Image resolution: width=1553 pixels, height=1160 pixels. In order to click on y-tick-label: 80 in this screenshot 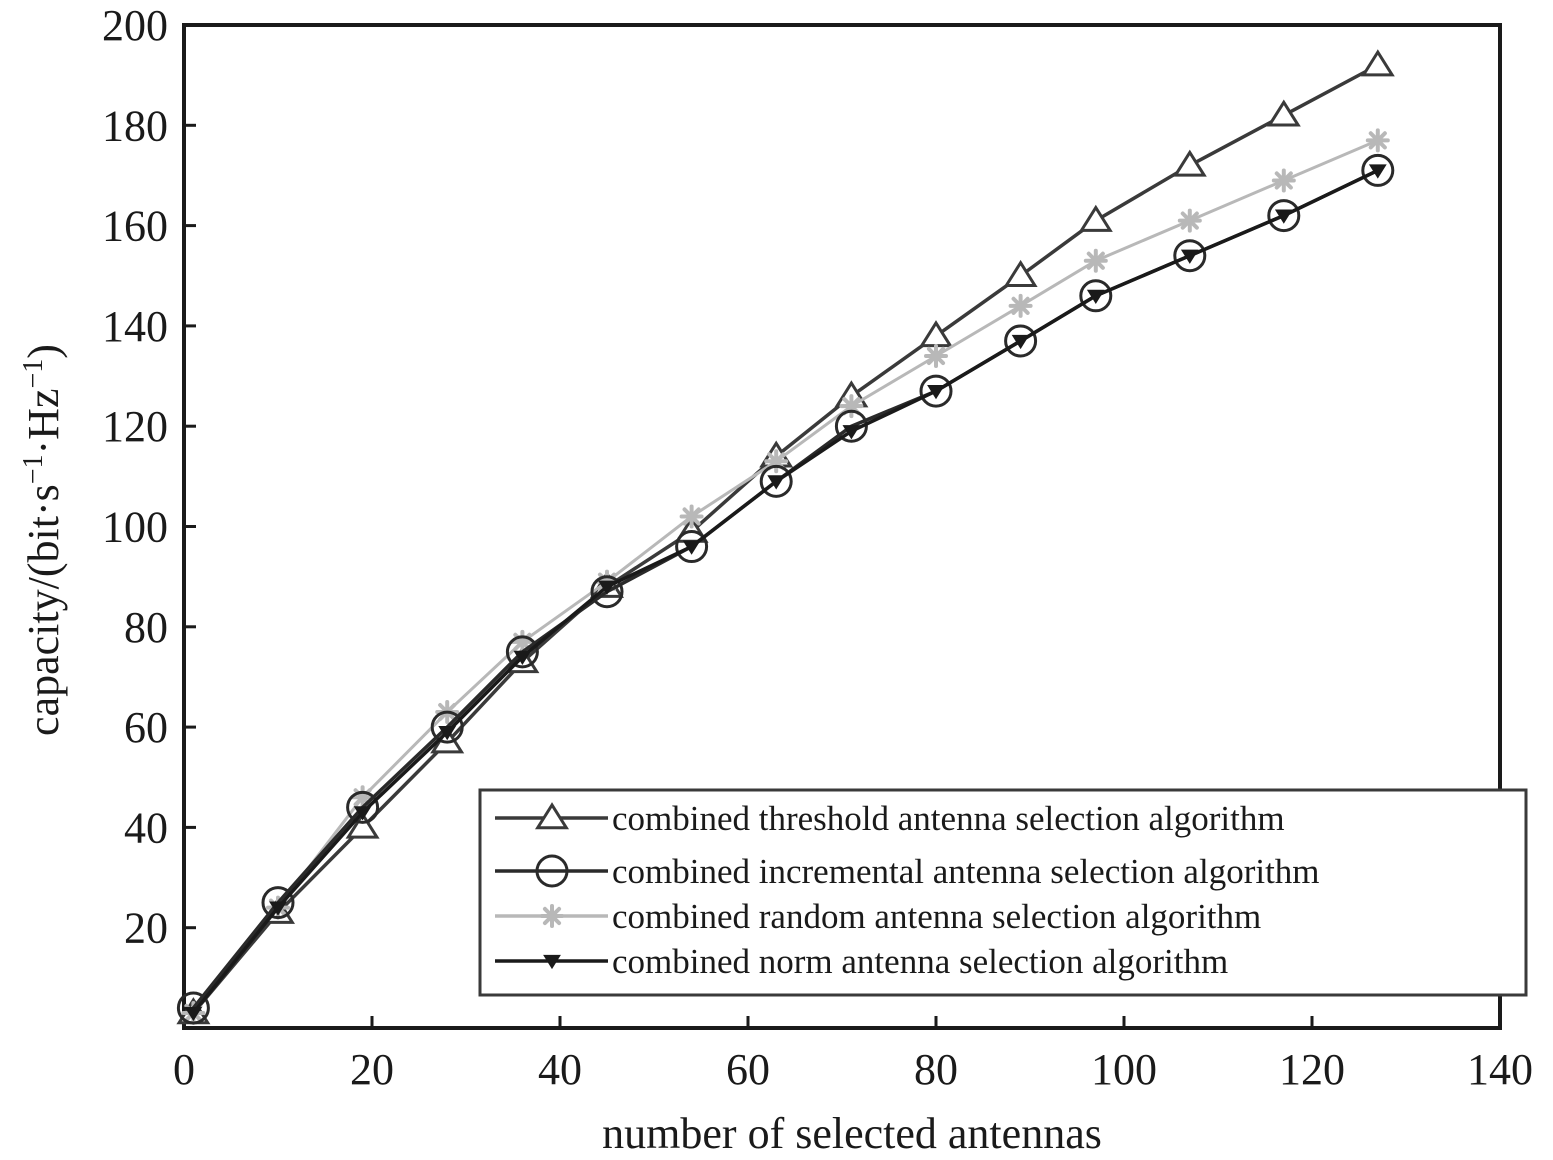, I will do `click(146, 627)`.